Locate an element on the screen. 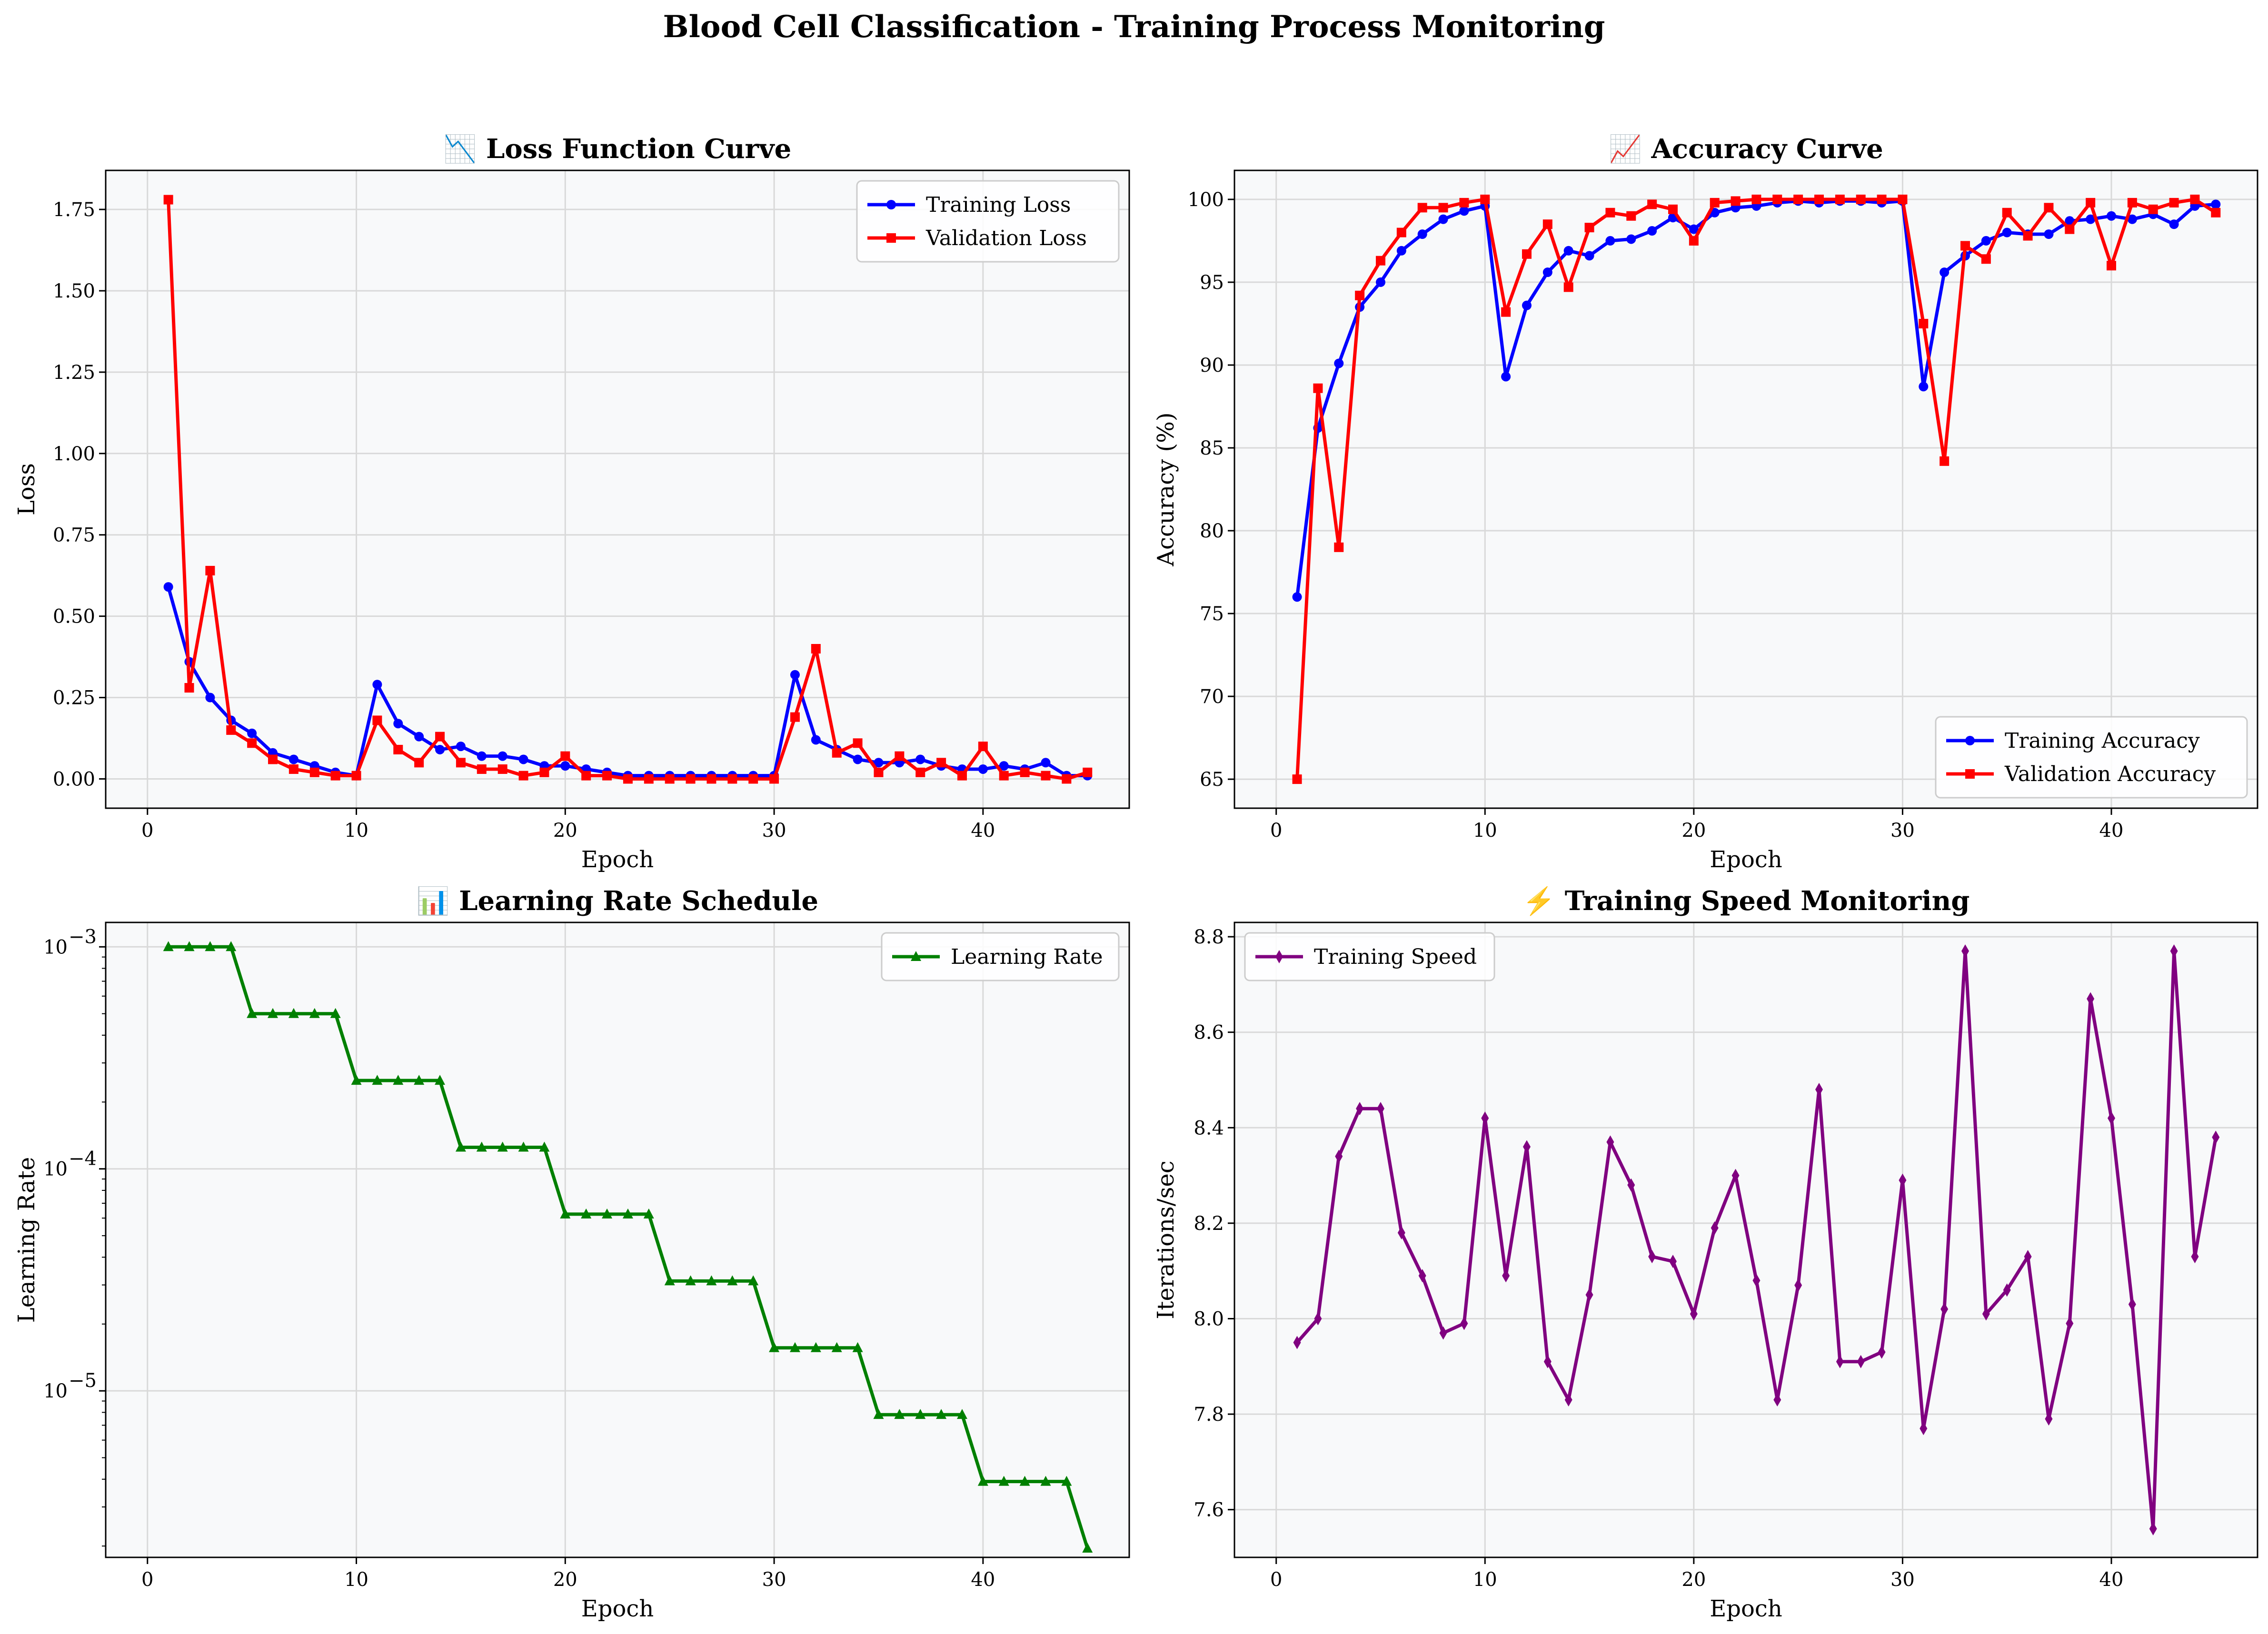 The height and width of the screenshot is (1634, 2268). y-tick-label: 8.6 is located at coordinates (1209, 1033).